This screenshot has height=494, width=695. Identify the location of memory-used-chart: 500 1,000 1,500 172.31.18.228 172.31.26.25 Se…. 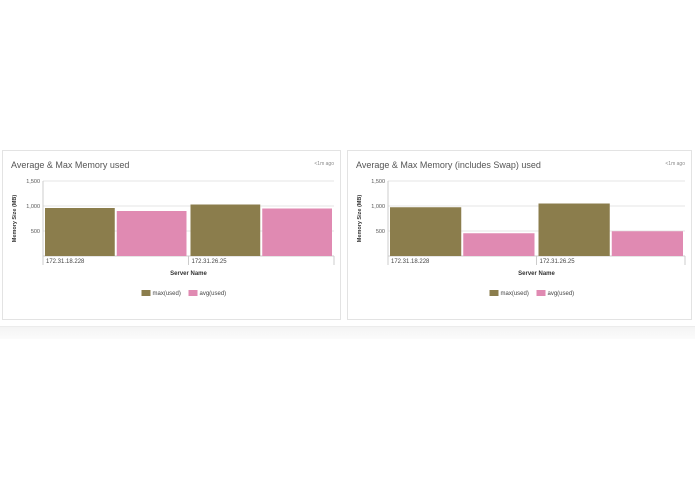
(173, 238).